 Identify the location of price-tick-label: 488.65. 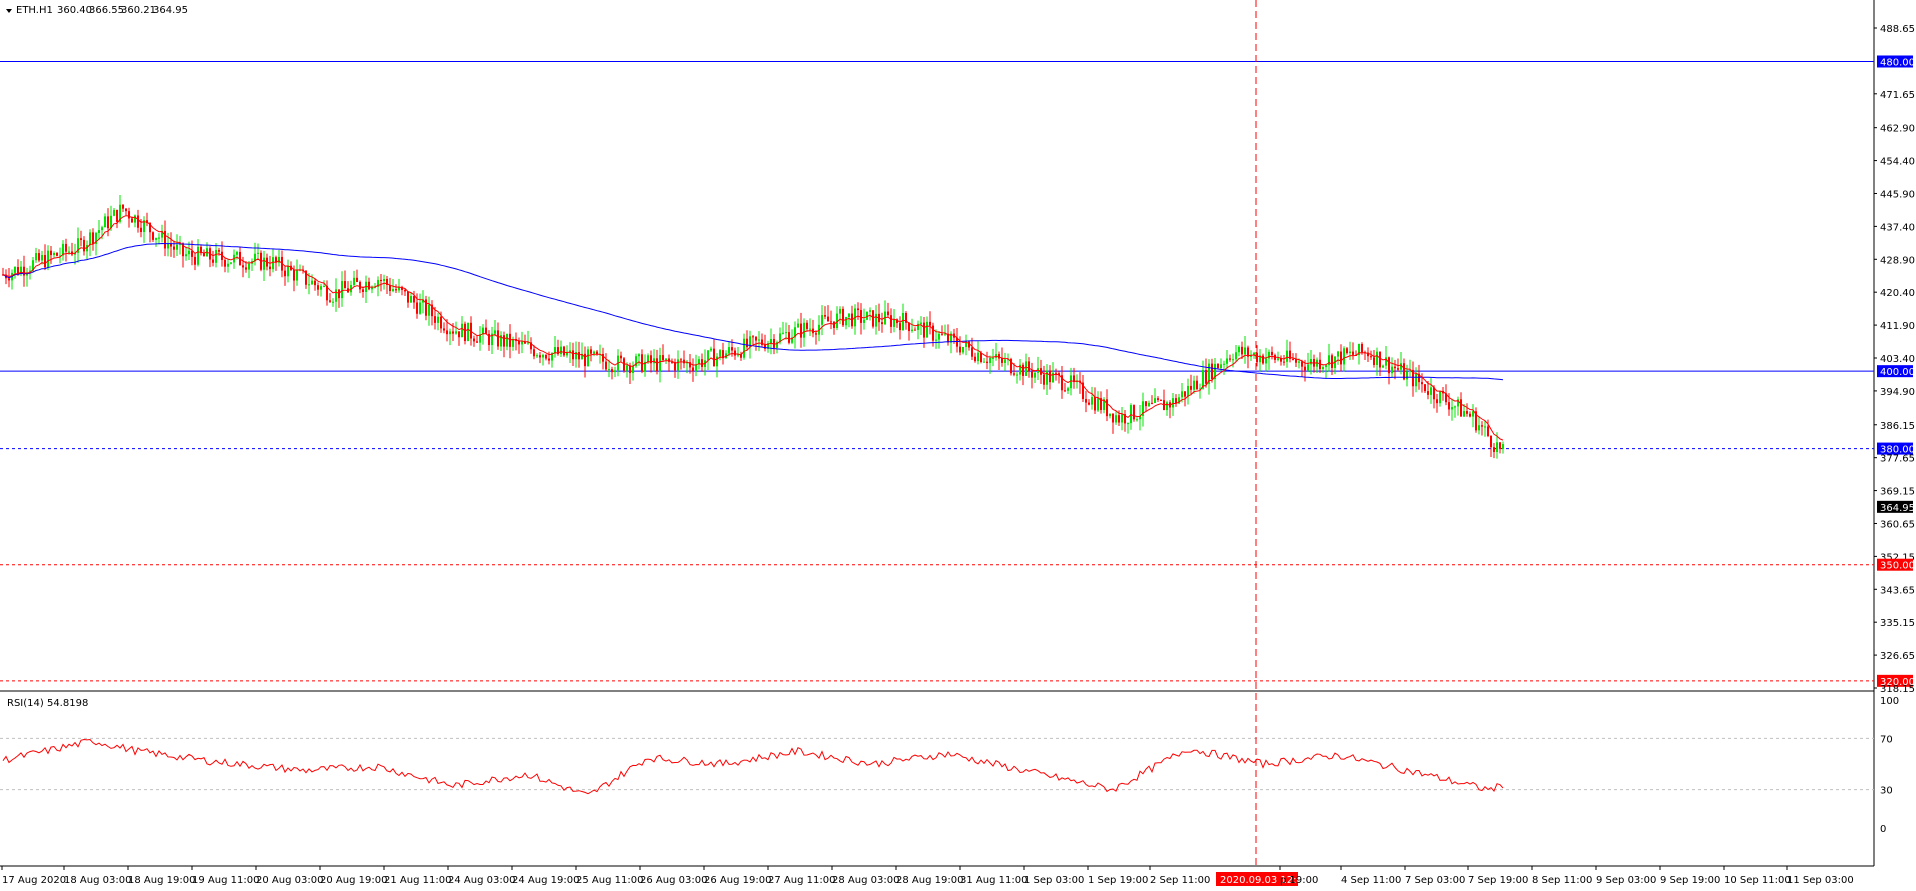
(1897, 29).